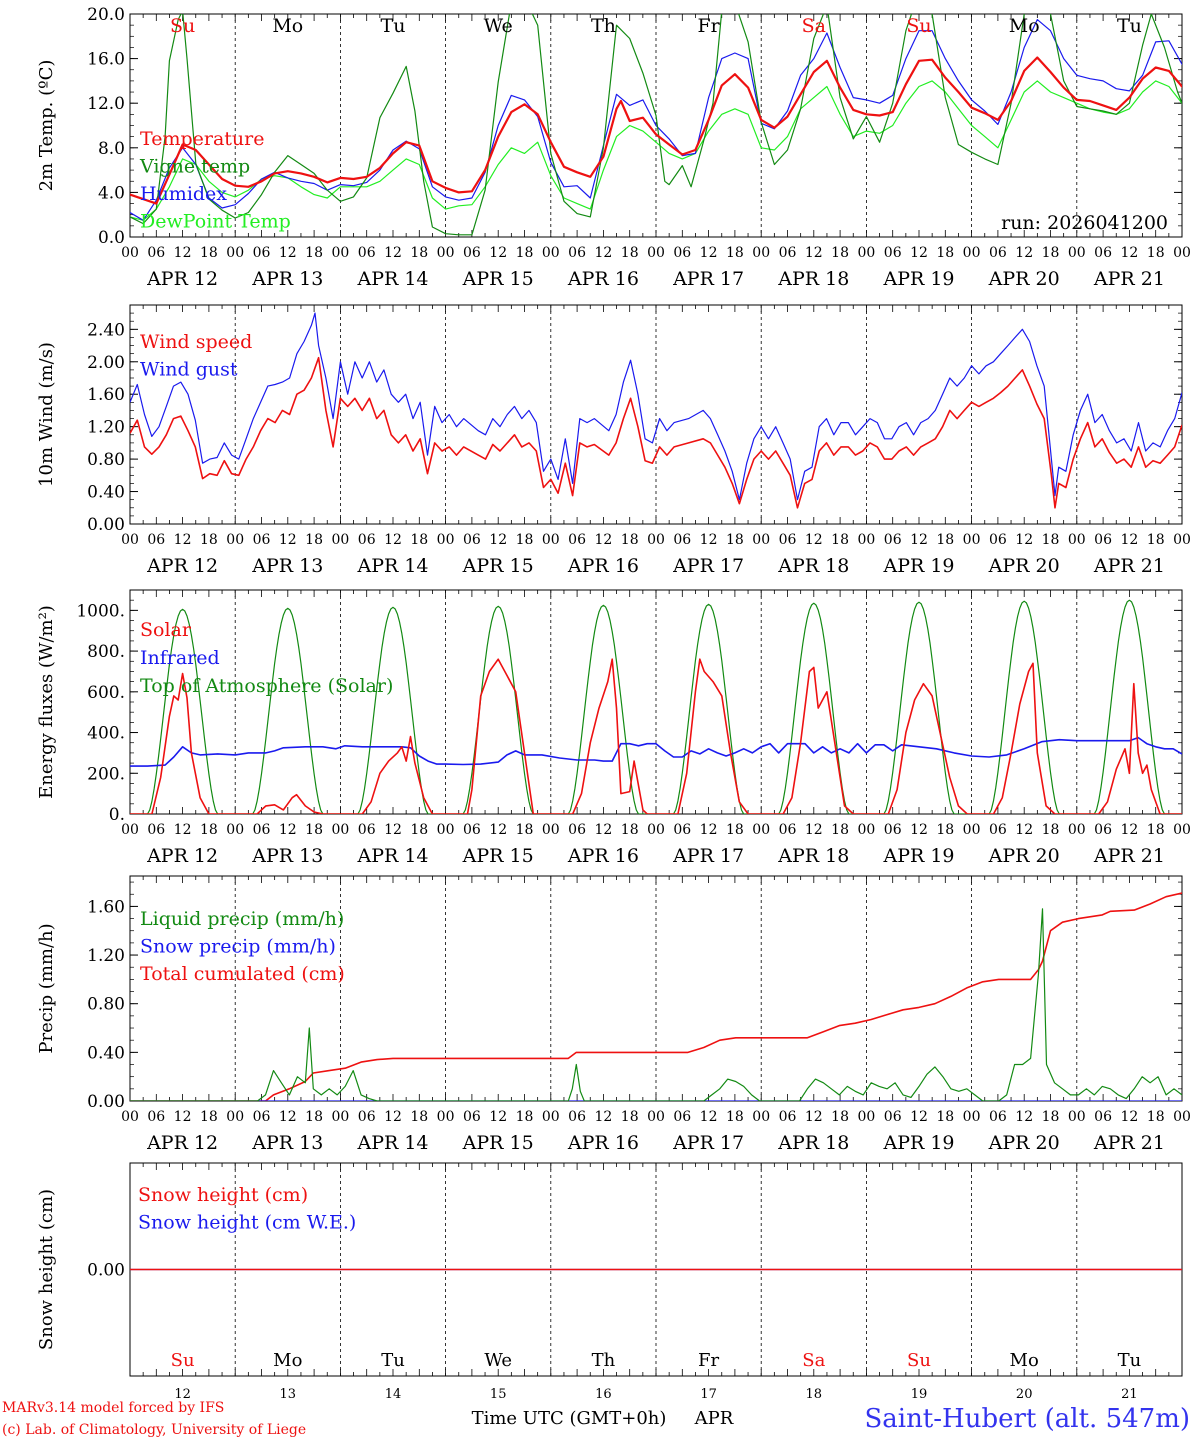 This screenshot has height=1440, width=1194. Describe the element at coordinates (183, 194) in the screenshot. I see `legend-entry: Humidex` at that location.